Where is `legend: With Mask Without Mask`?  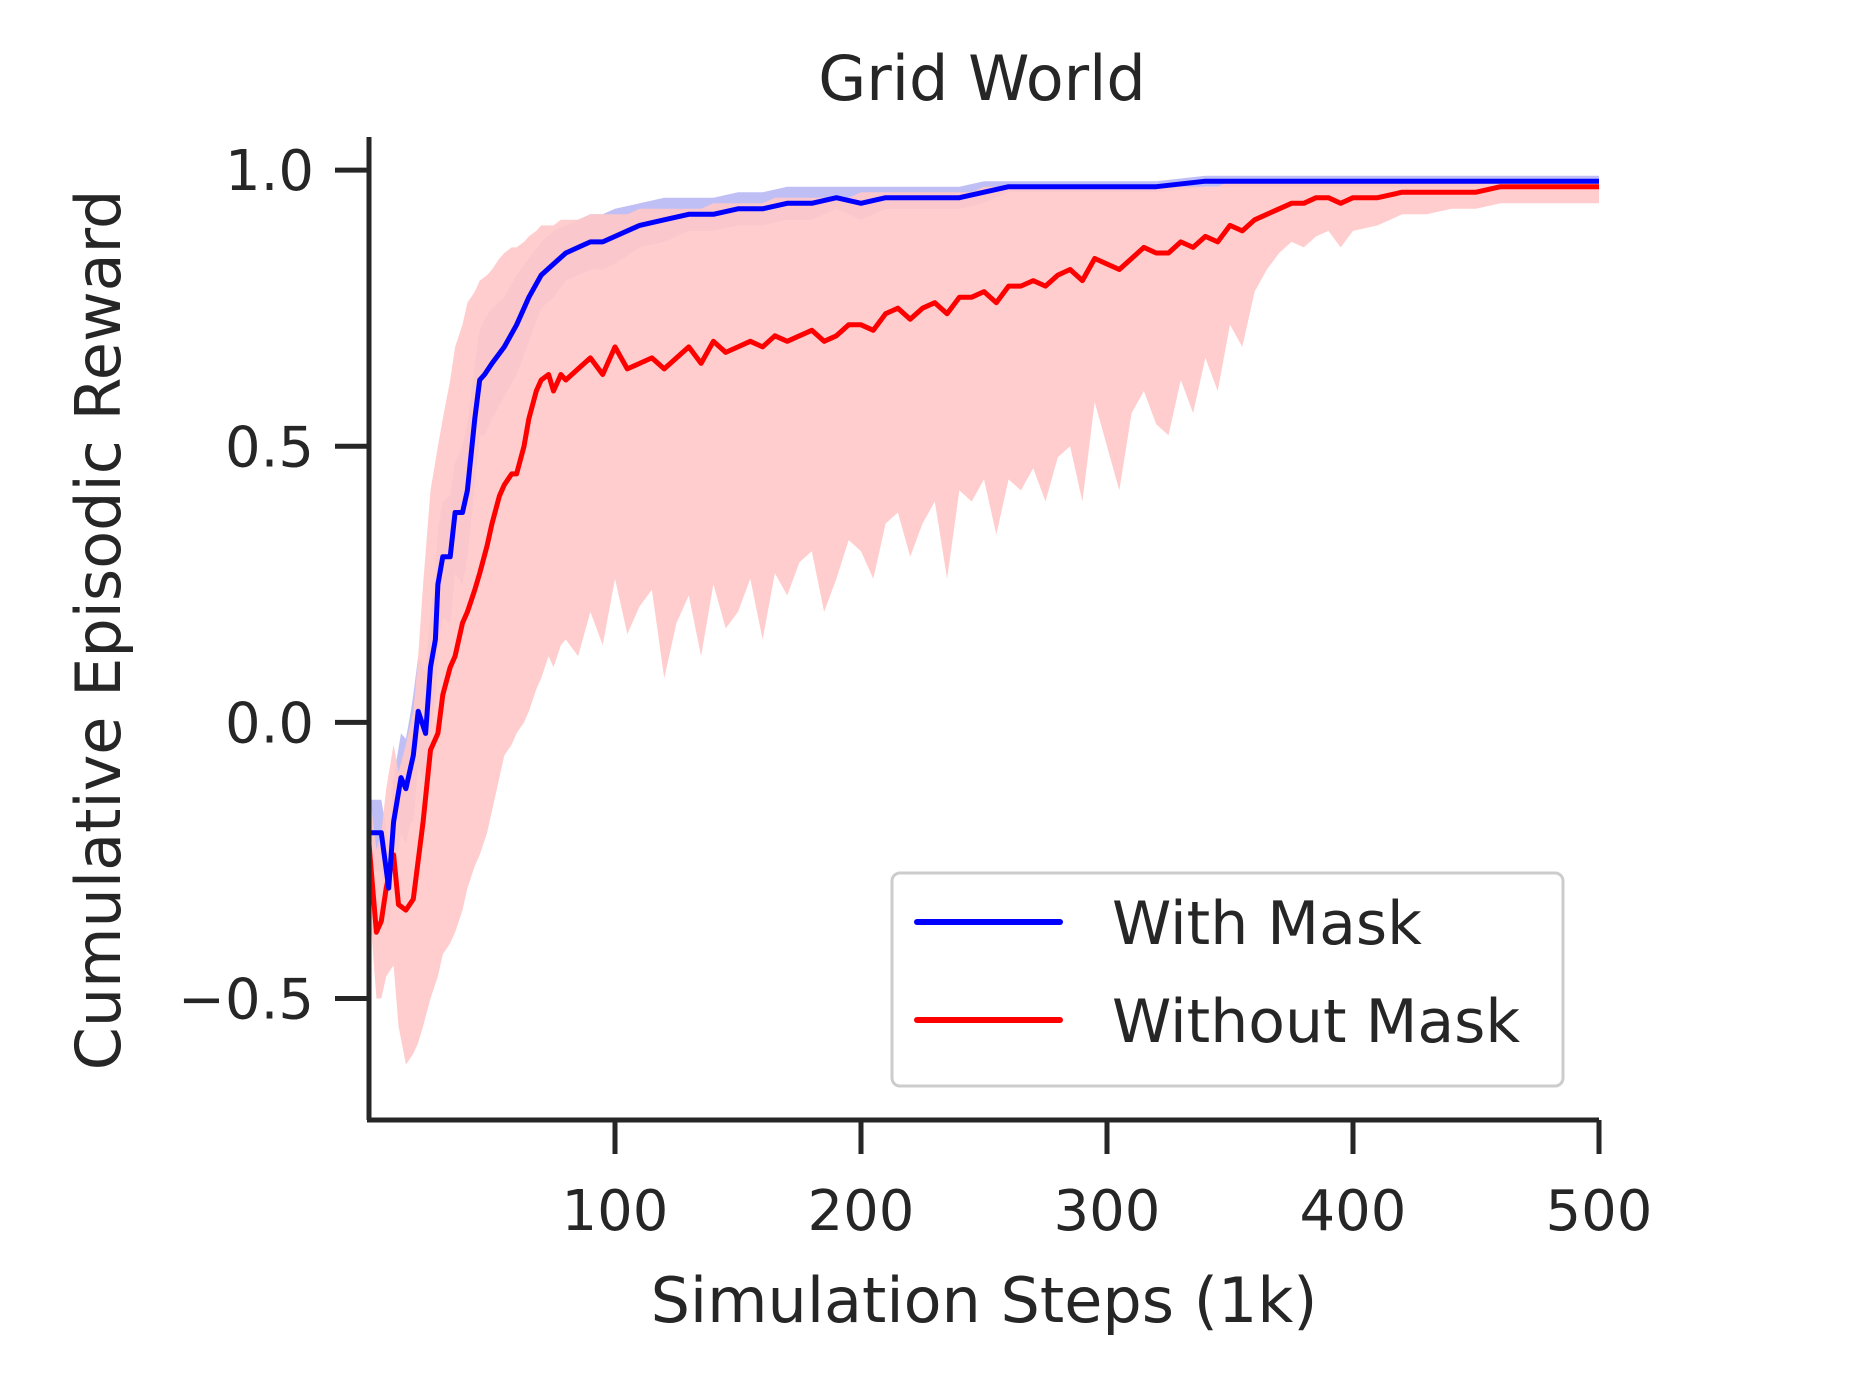
legend: With Mask Without Mask is located at coordinates (1227, 979).